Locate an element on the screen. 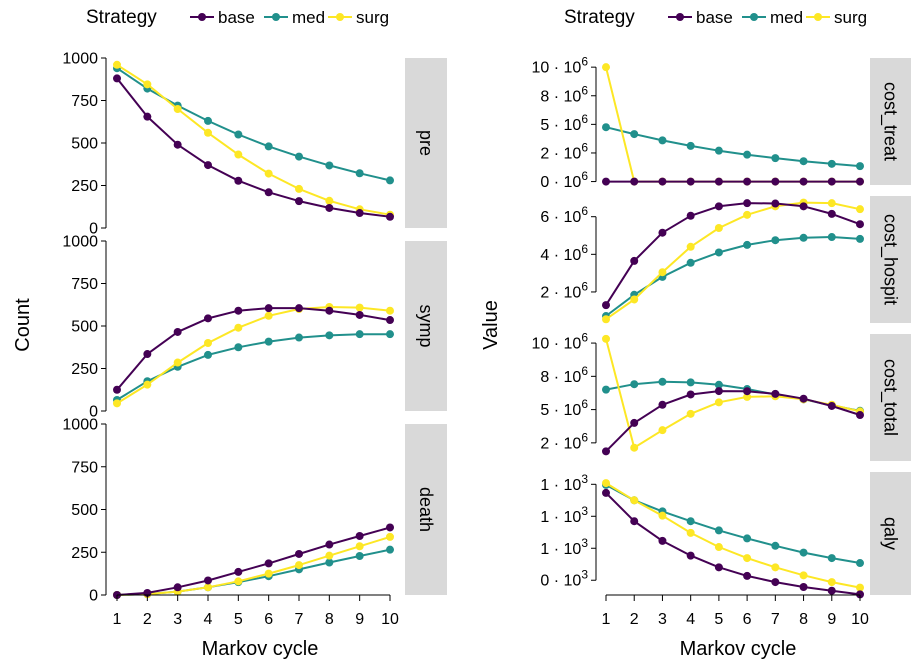  x-tick-label: 9 is located at coordinates (831, 619).